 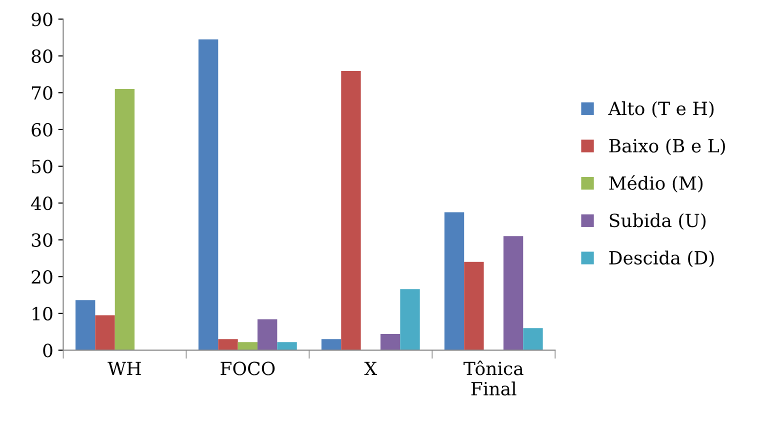 I want to click on y-tick-label: 10, so click(x=42, y=313).